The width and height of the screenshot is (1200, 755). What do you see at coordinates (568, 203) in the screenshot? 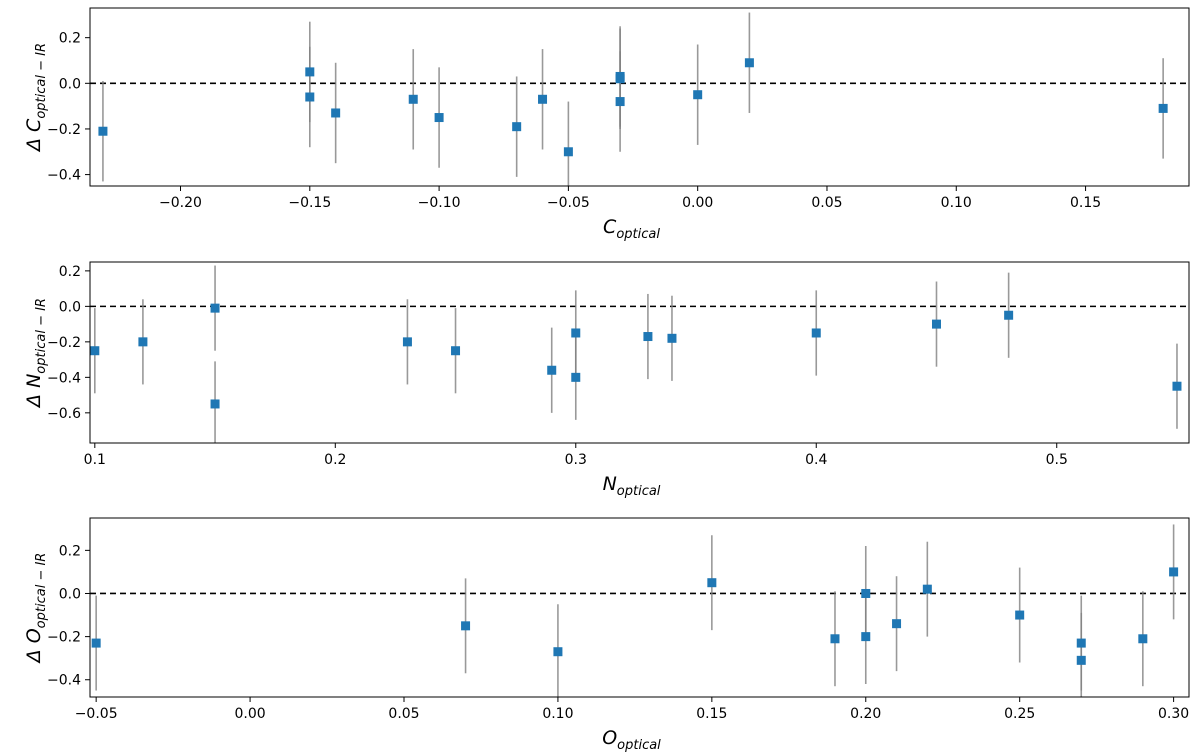
I see `x-tick-label: −0.05` at bounding box center [568, 203].